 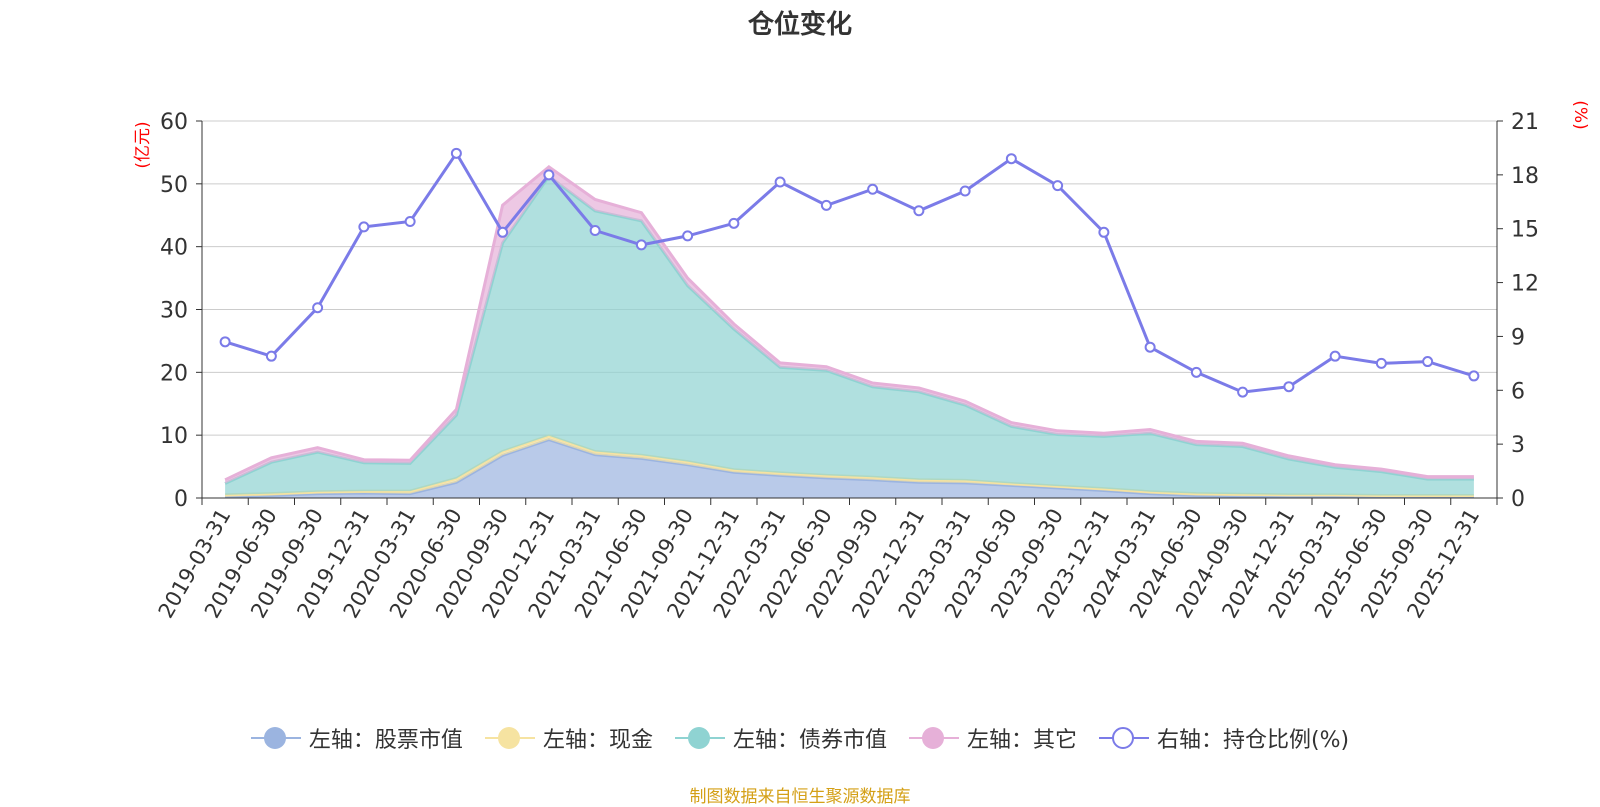 I want to click on legend-item-bond: 左轴：债券市值, so click(x=780, y=738).